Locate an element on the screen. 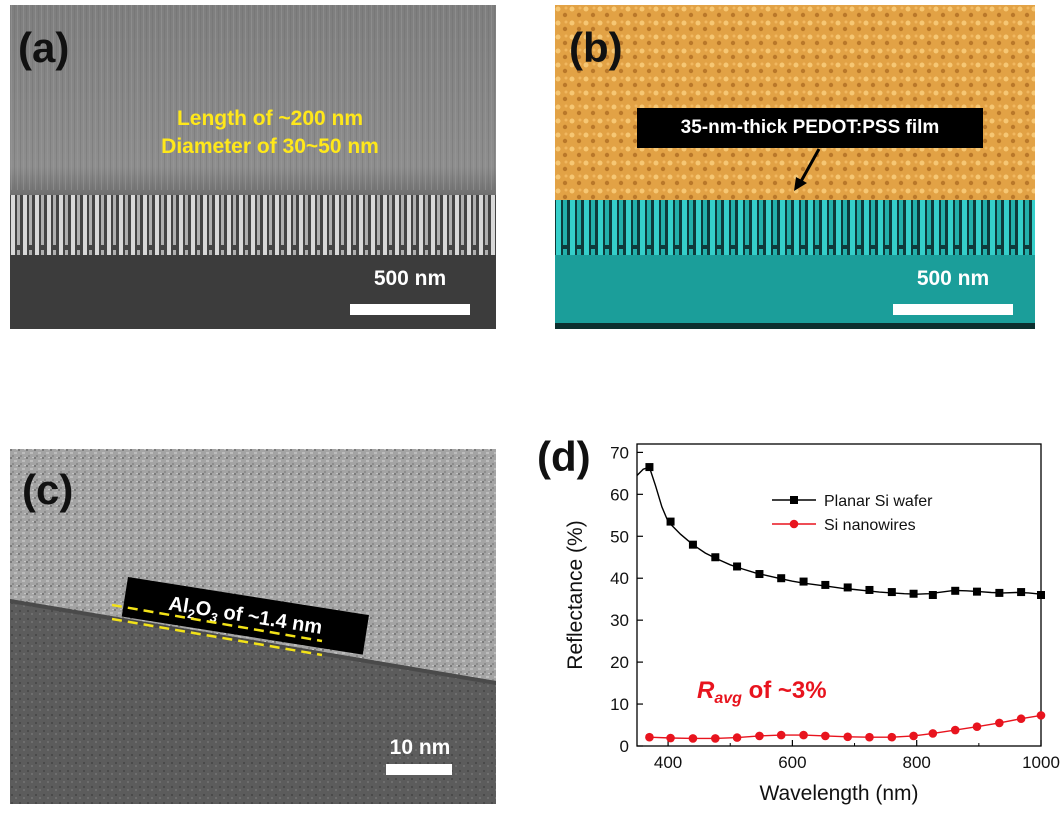 Image resolution: width=1064 pixels, height=813 pixels. y-tick-label: 10 is located at coordinates (619, 704).